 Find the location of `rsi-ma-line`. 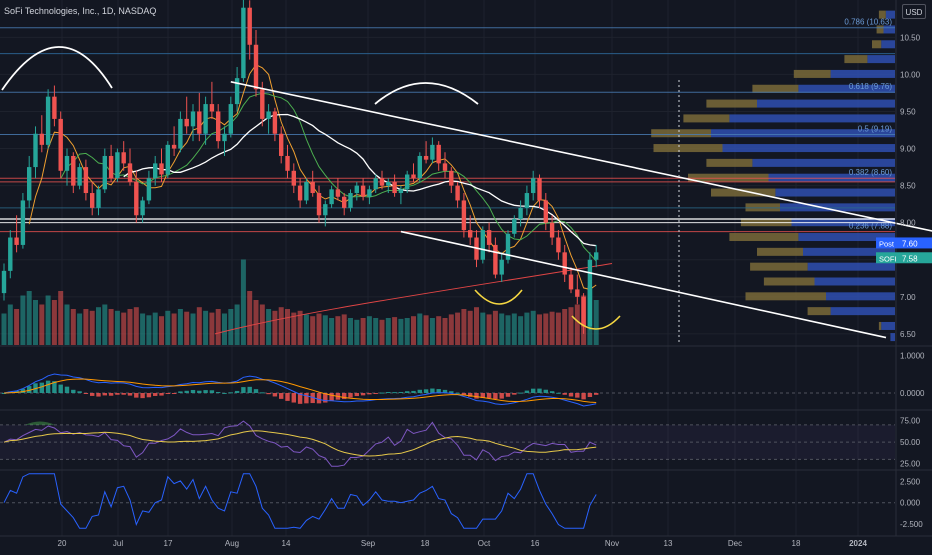

rsi-ma-line is located at coordinates (300, 443).